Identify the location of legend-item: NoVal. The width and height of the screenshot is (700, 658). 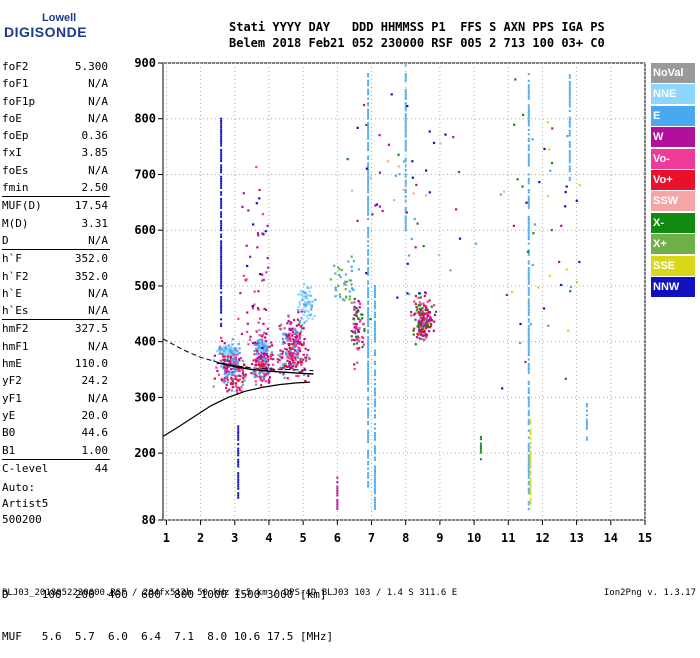
(673, 73).